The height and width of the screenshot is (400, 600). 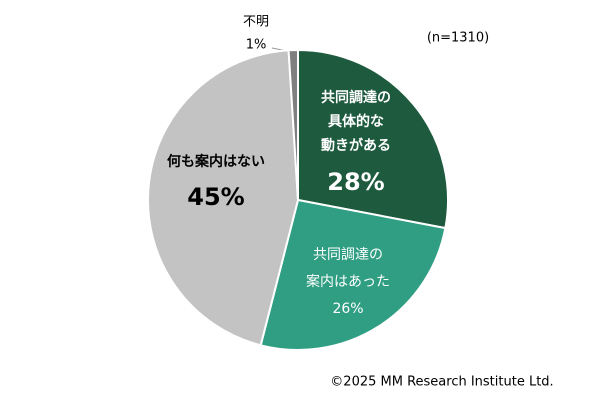 I want to click on slice-label: 具体的な, so click(x=355, y=121).